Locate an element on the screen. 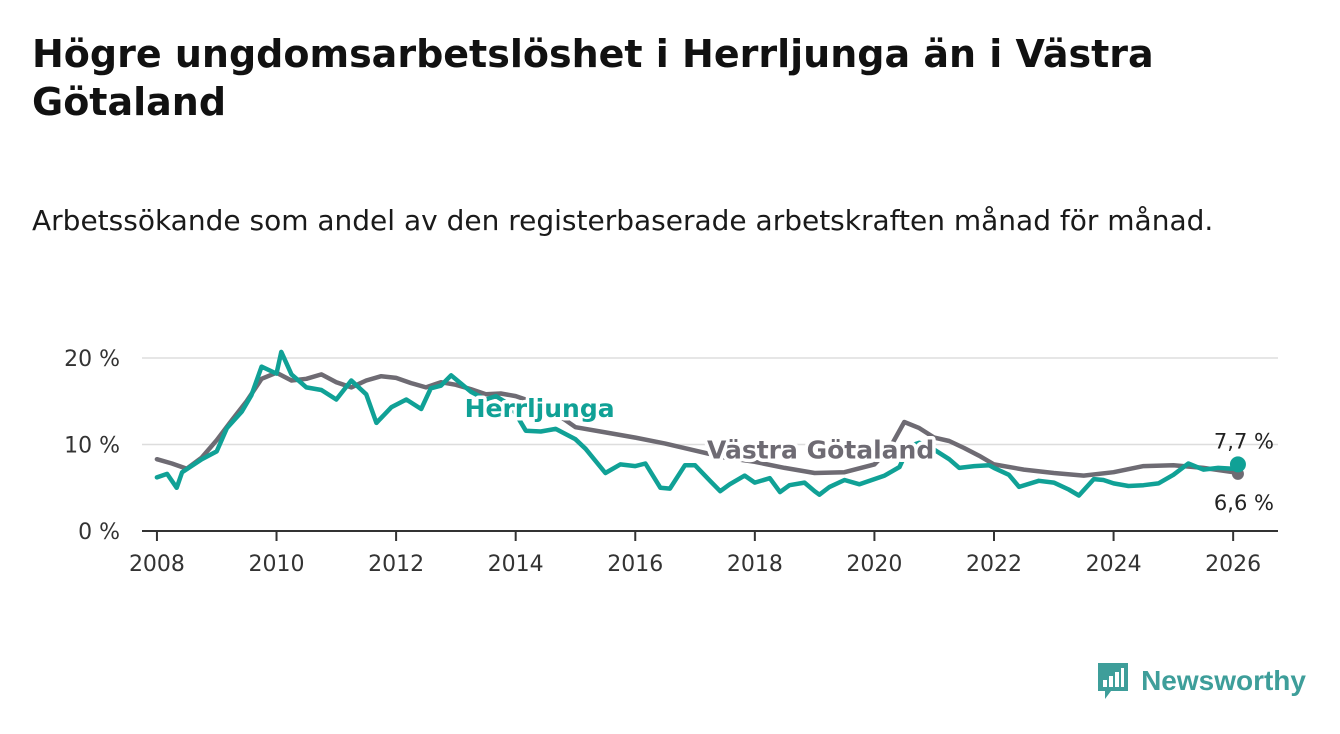  x-tick-label: 2008 is located at coordinates (157, 564).